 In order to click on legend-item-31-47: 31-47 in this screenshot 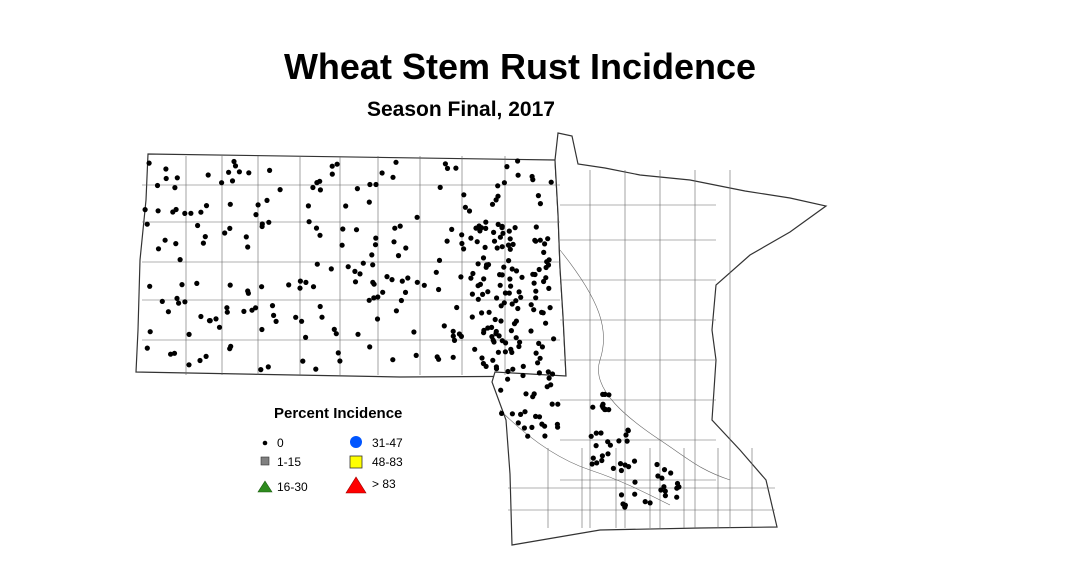, I will do `click(387, 443)`.